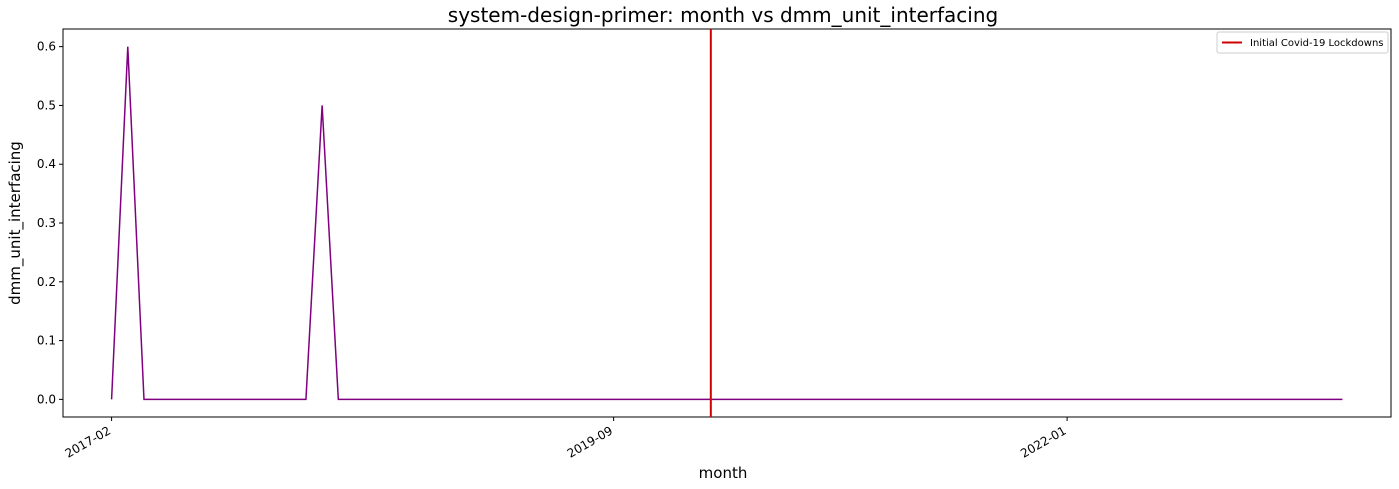 The image size is (1399, 489). I want to click on y-tick-label: 0.2, so click(46, 282).